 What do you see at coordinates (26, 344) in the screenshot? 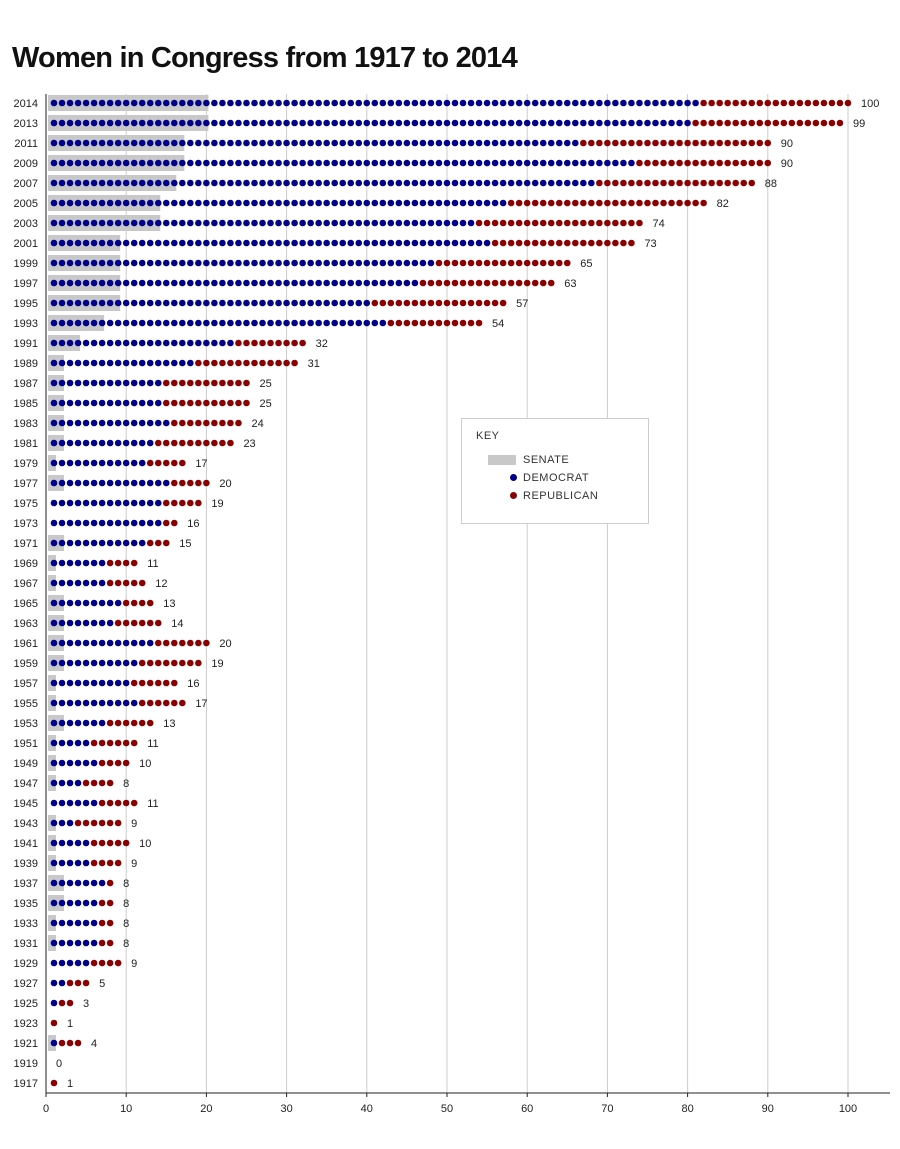
I see `year-label: 1991` at bounding box center [26, 344].